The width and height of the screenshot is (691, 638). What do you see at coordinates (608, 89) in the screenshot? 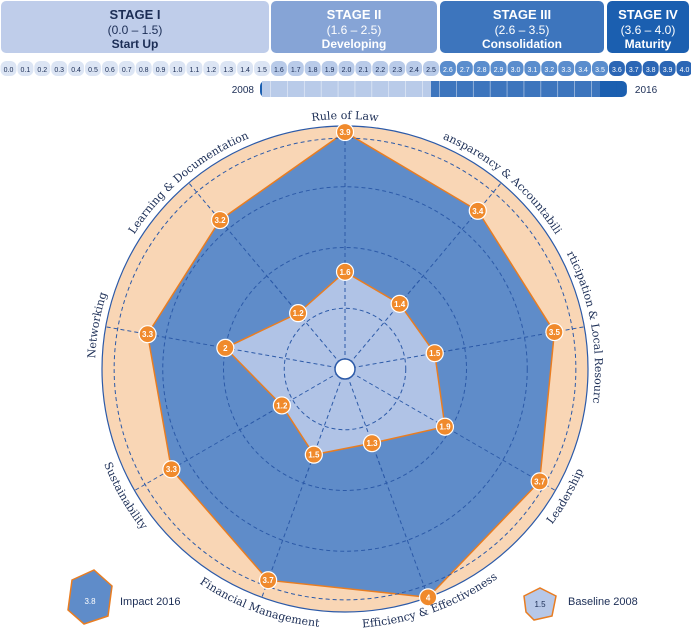
I see `progress-segment` at bounding box center [608, 89].